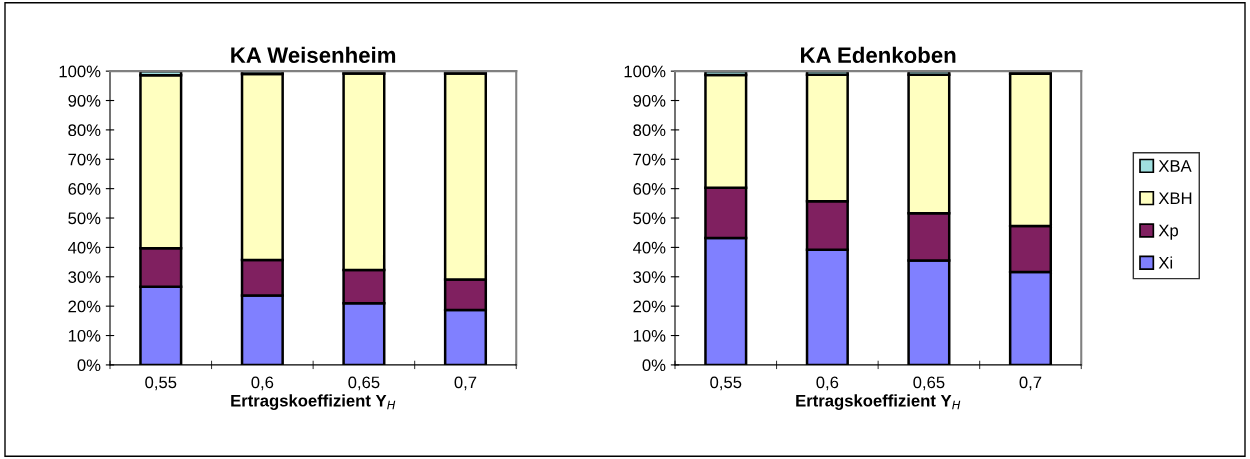  Describe the element at coordinates (1165, 262) in the screenshot. I see `legend-label: Xi` at that location.